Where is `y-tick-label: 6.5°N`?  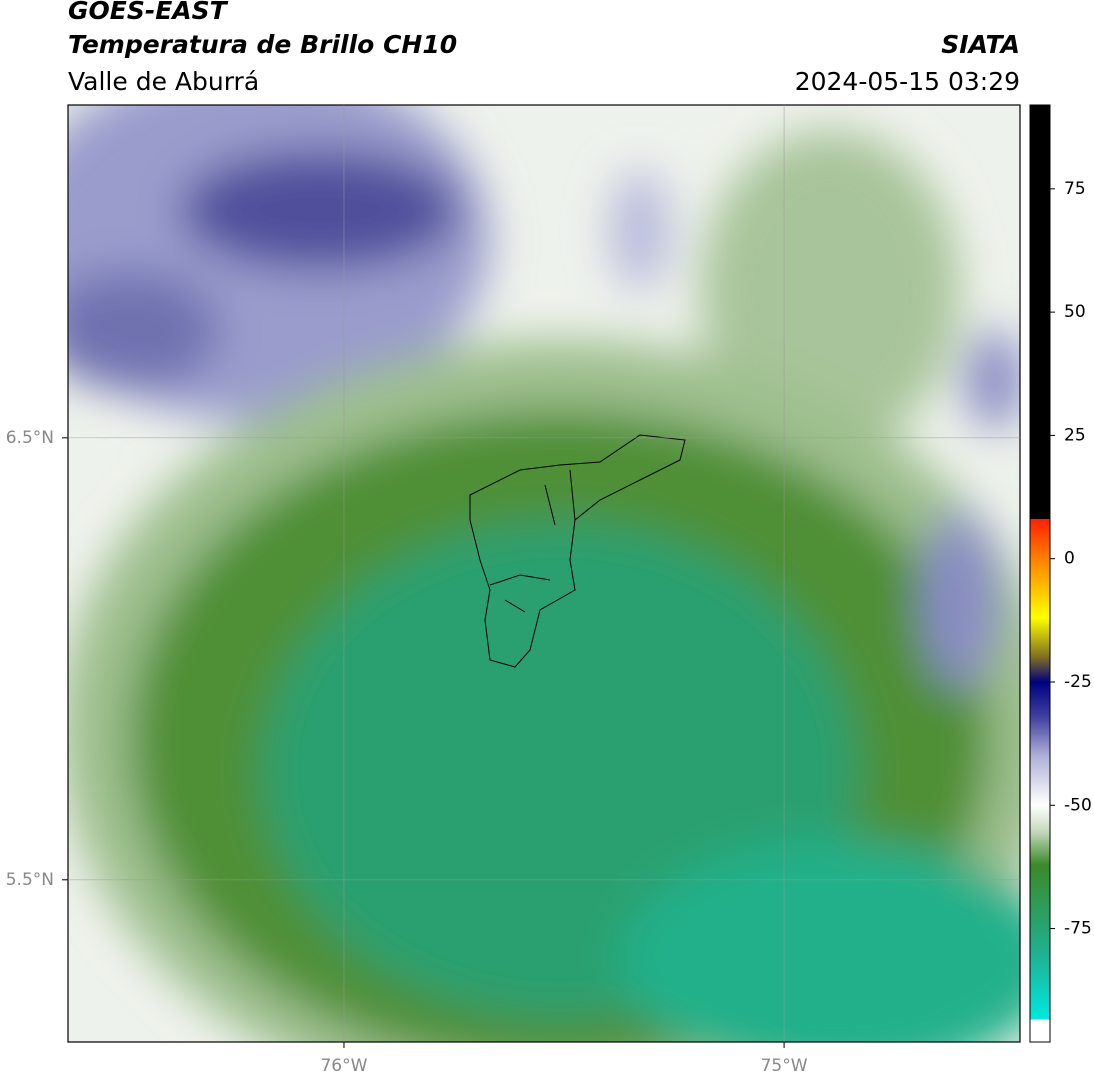 y-tick-label: 6.5°N is located at coordinates (30, 438).